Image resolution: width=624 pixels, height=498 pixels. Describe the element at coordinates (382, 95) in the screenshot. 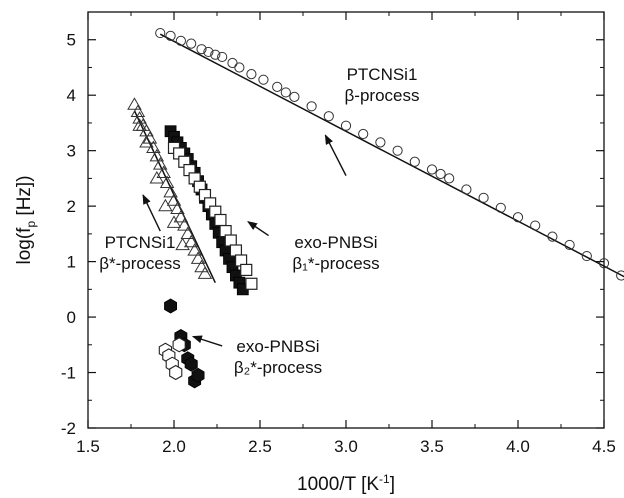

I see `annotation-text: β-process` at that location.